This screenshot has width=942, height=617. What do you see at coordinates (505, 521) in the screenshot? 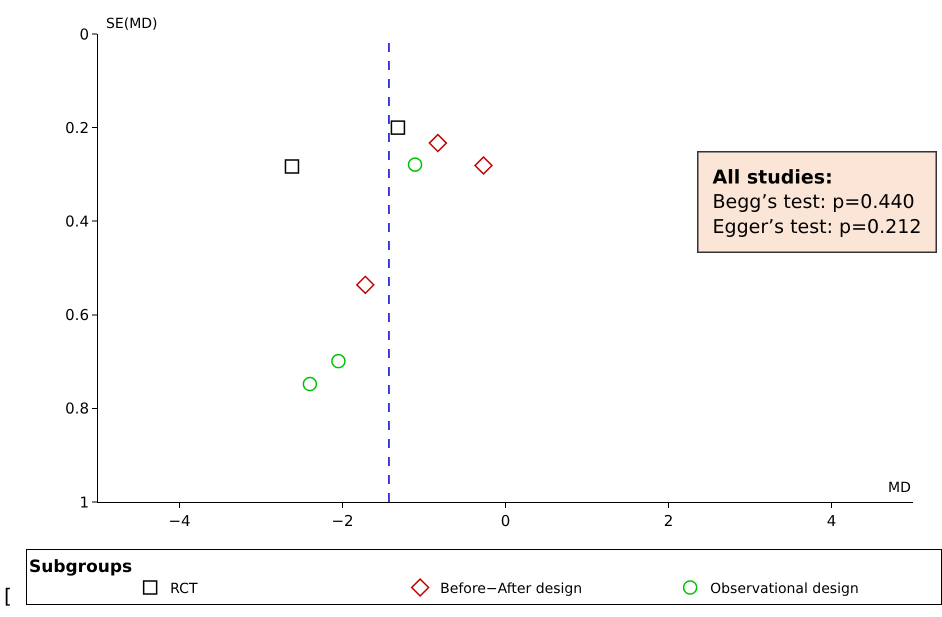
I see `x-tick-label: 0` at bounding box center [505, 521].